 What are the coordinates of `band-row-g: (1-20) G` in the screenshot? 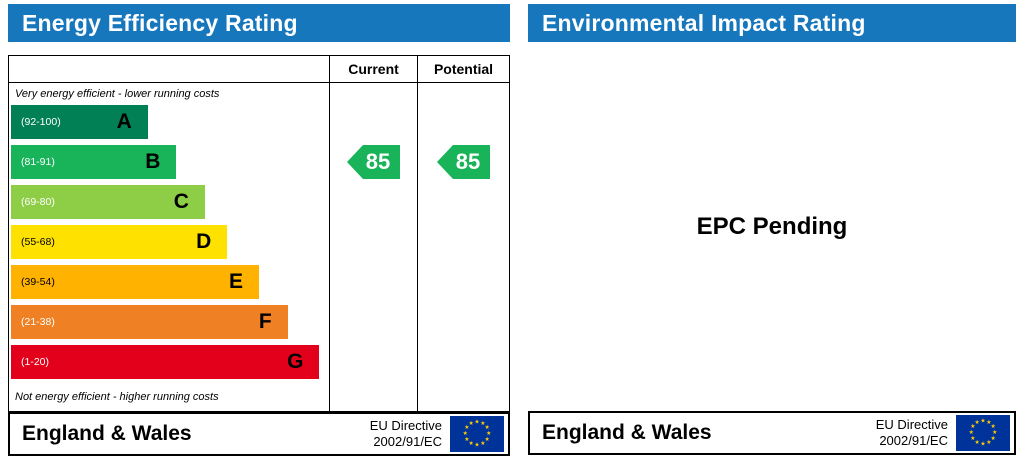 It's located at (259, 365).